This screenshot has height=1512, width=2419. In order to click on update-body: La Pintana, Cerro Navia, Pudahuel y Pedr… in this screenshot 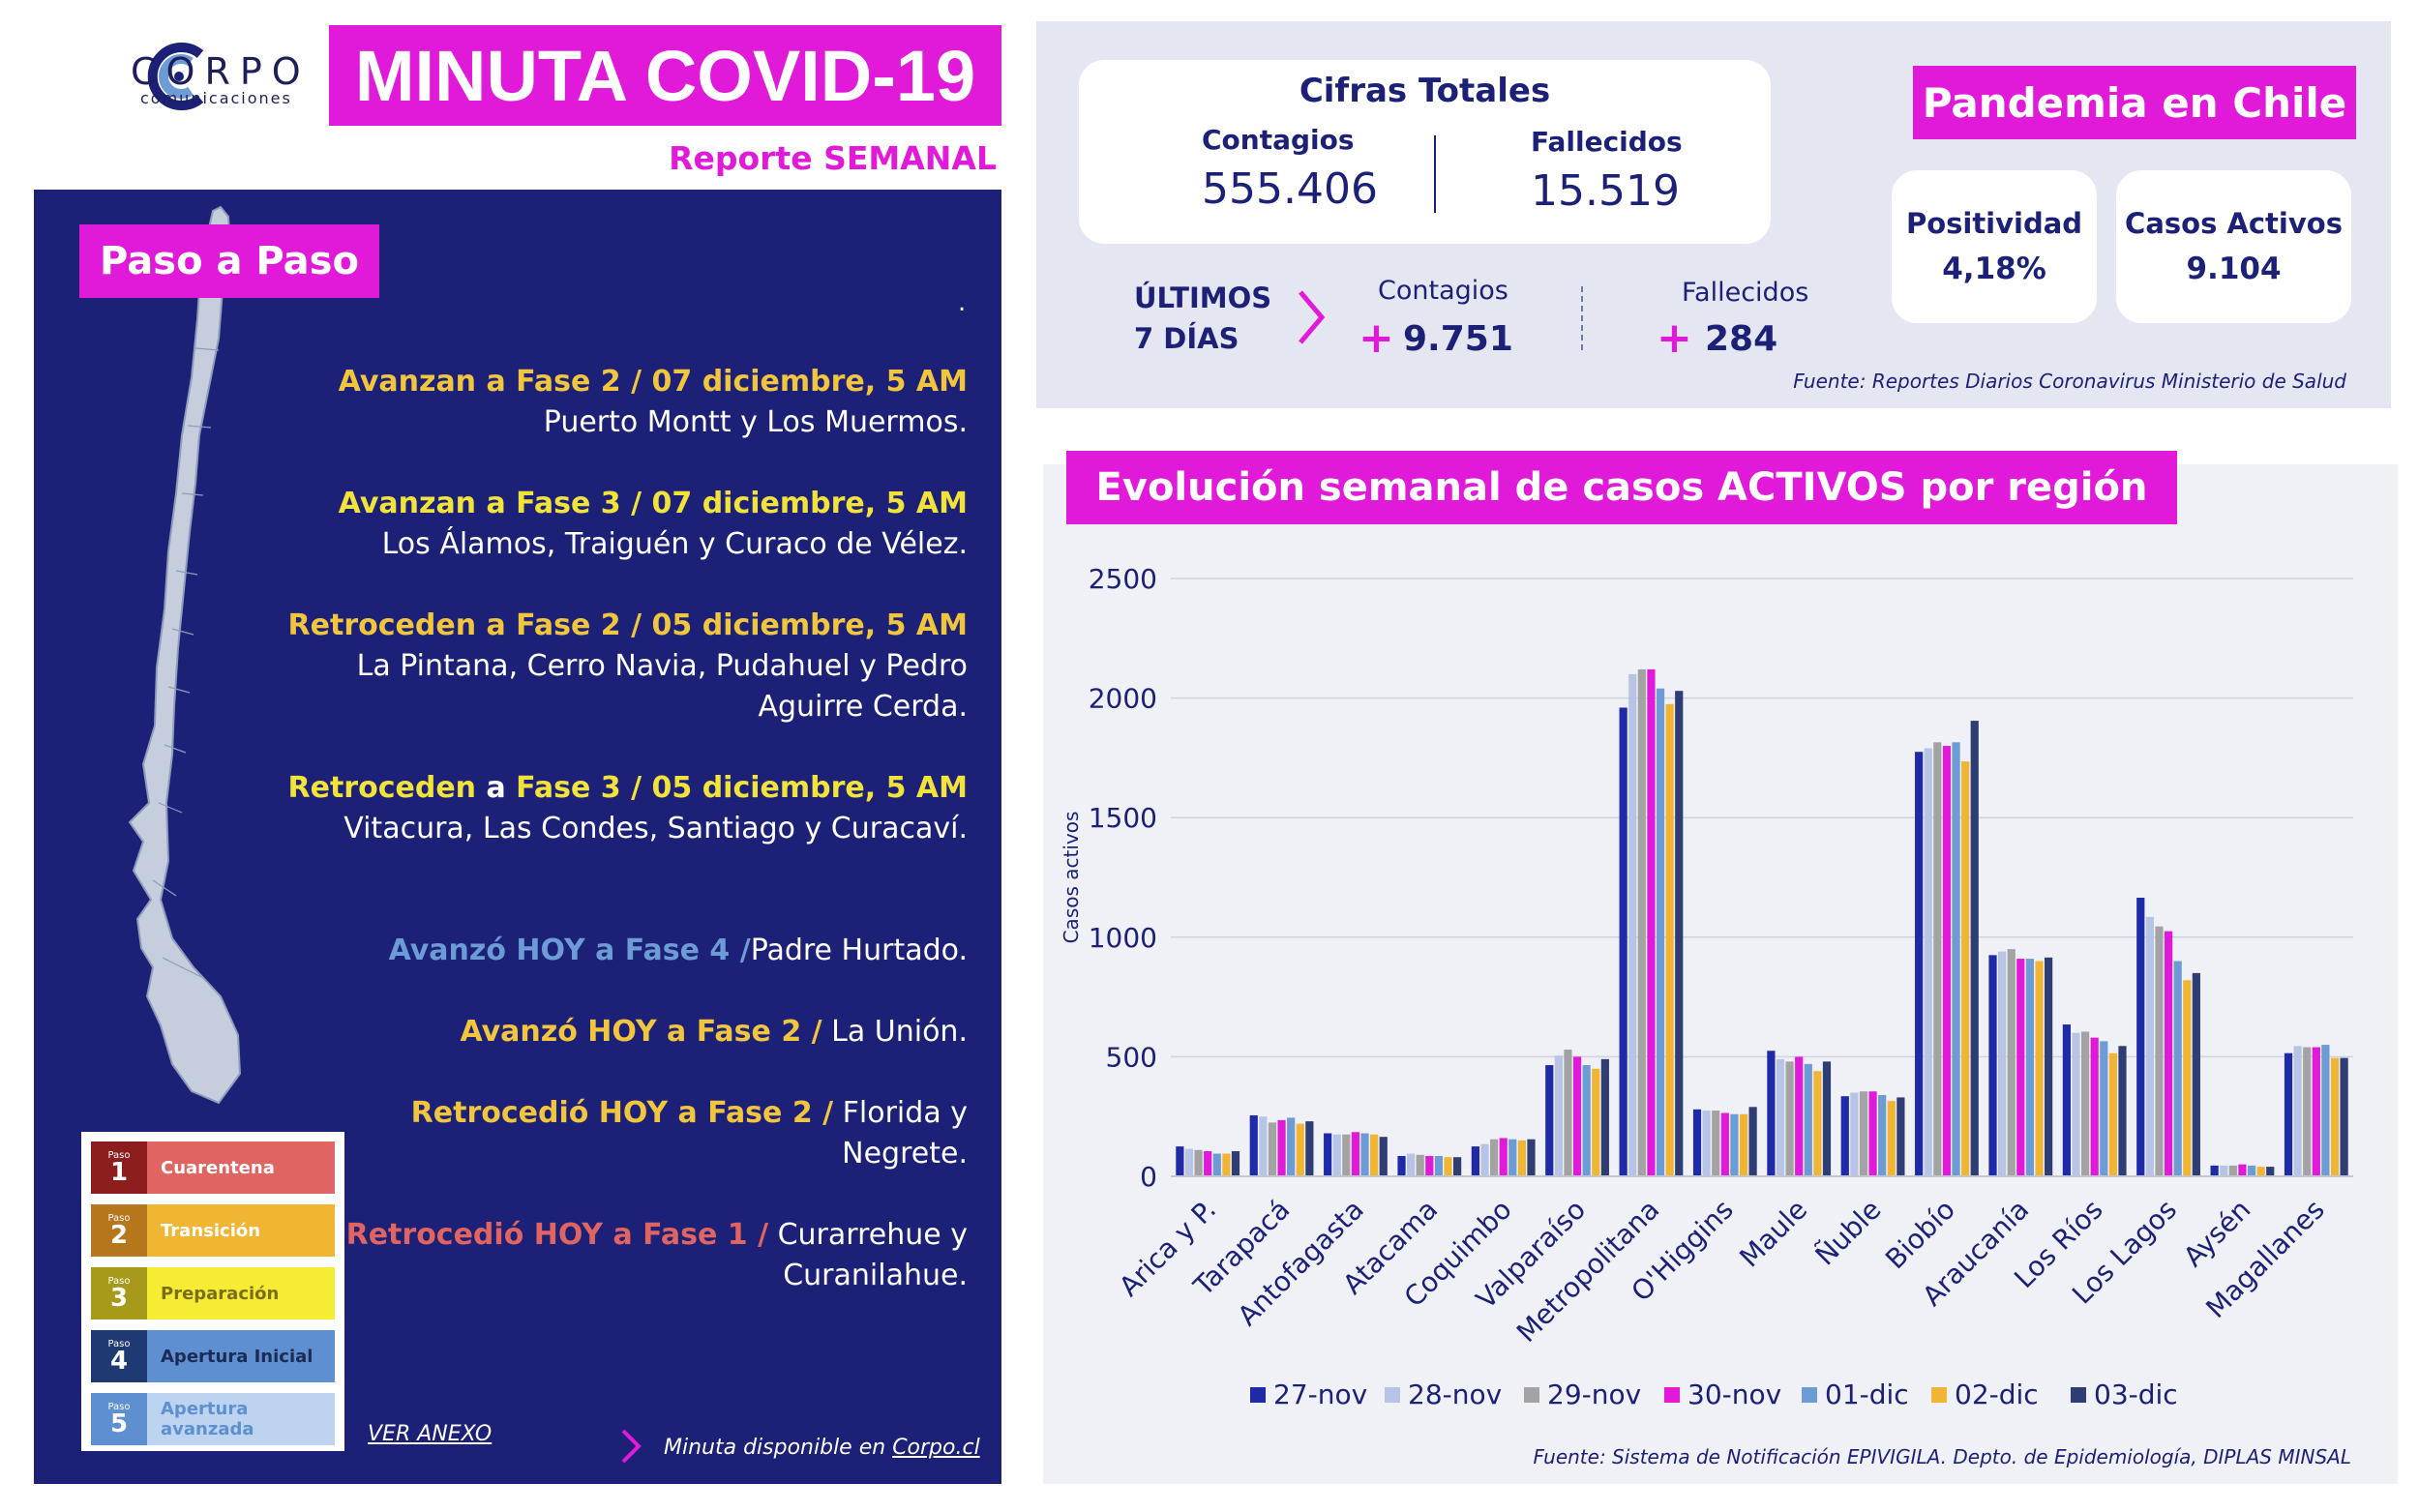, I will do `click(662, 666)`.